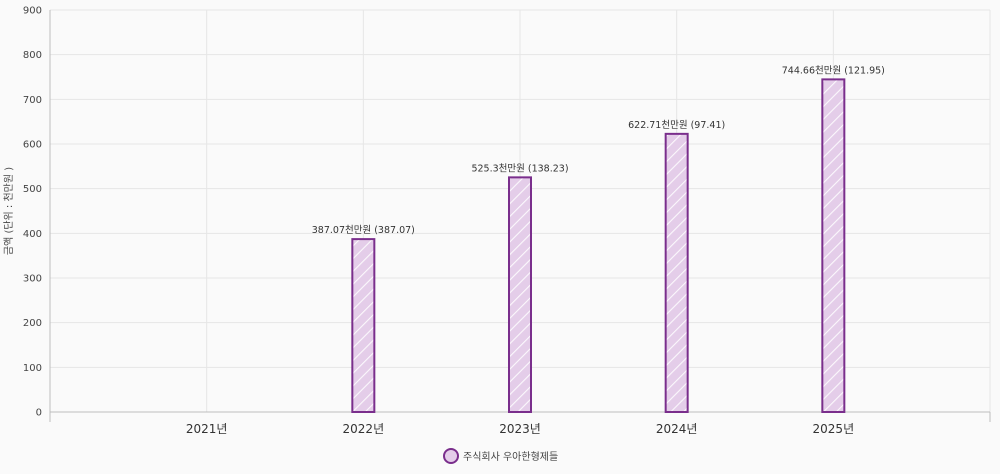 Image resolution: width=1000 pixels, height=474 pixels. I want to click on y-tick-label: 900, so click(32, 11).